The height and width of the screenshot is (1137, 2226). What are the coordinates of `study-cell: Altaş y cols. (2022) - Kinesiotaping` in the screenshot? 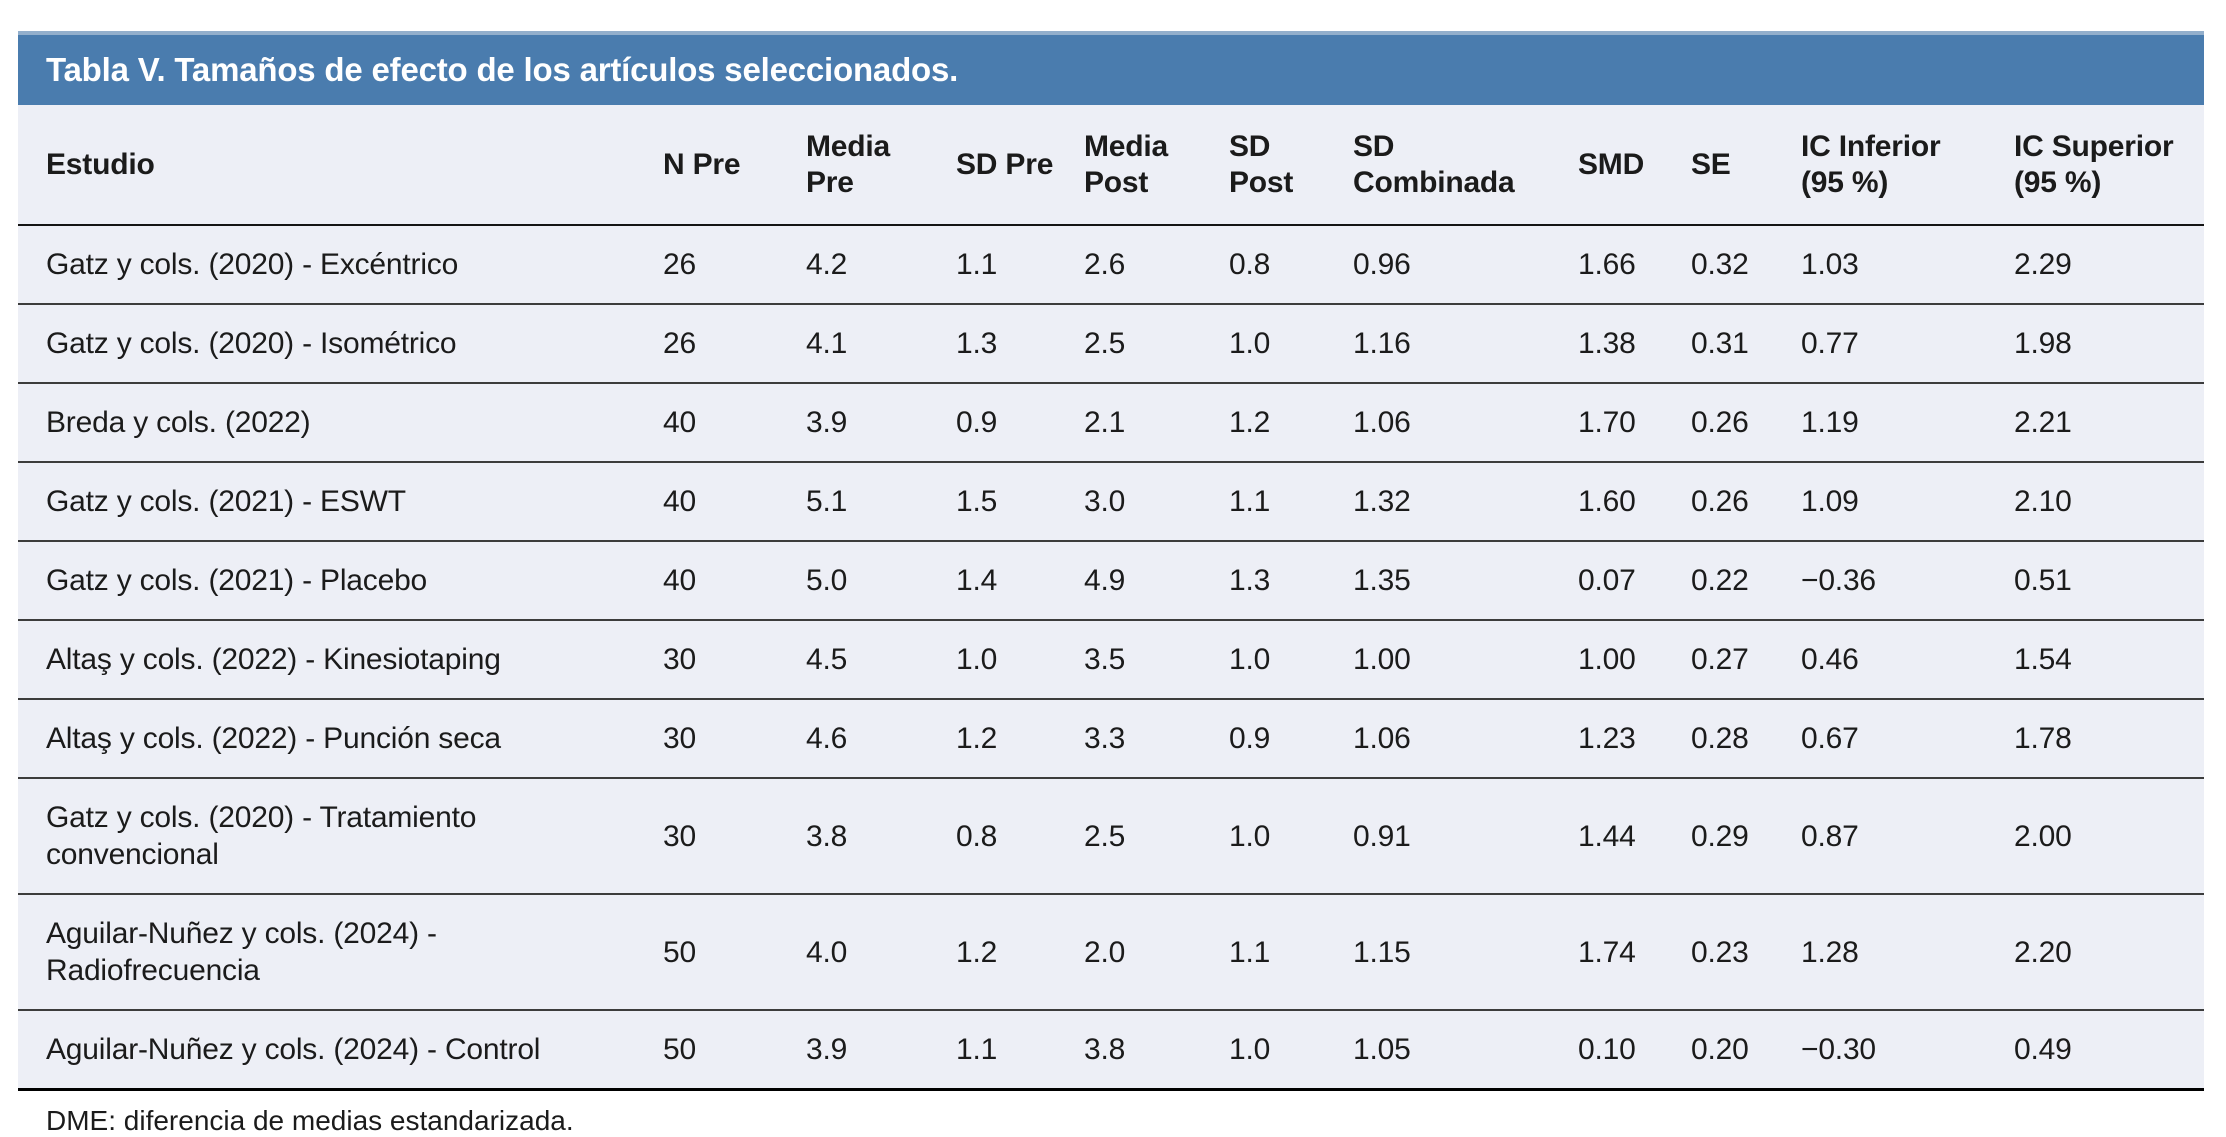 It's located at (335, 660).